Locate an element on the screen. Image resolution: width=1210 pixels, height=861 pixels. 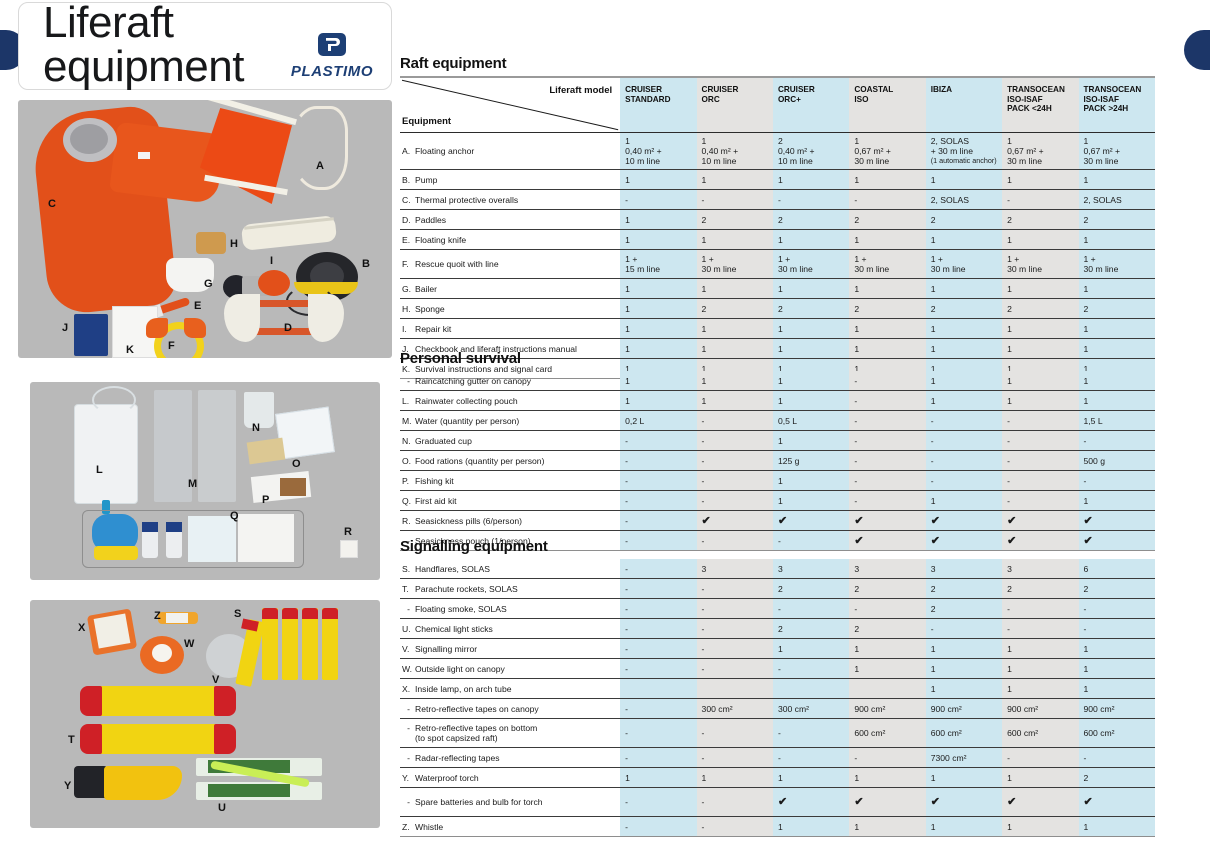
data-cell: 0,2 L is located at coordinates (658, 420).